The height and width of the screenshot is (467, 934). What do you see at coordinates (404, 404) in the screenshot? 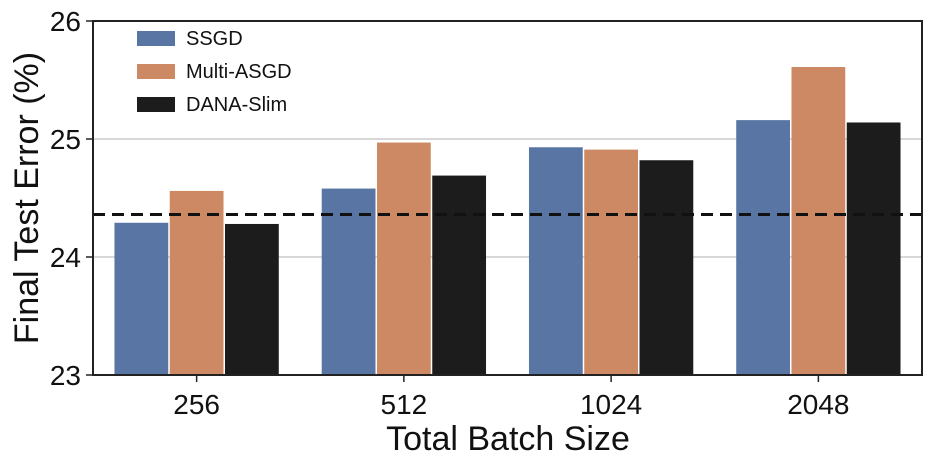
I see `x-tick-label: 512` at bounding box center [404, 404].